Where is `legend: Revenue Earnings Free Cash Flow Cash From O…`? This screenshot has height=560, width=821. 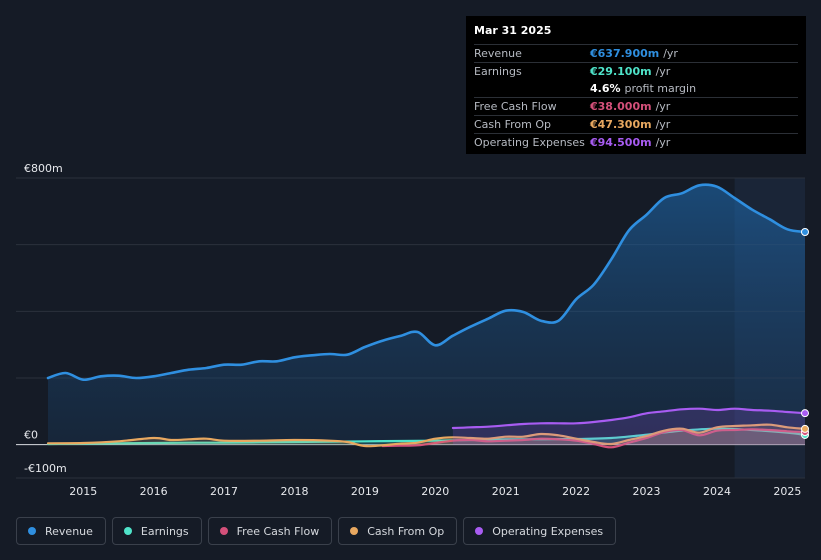 legend: Revenue Earnings Free Cash Flow Cash From O… is located at coordinates (316, 531).